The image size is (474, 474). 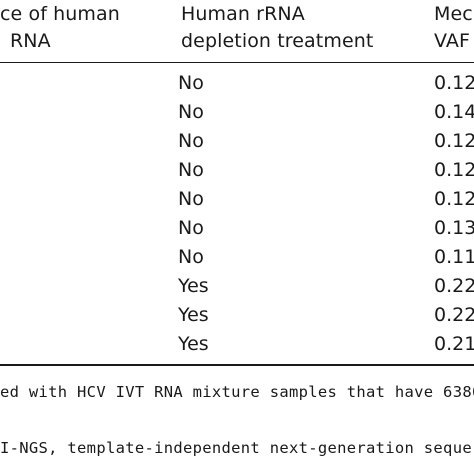 I want to click on vaf-cell: 0.13, so click(x=454, y=228).